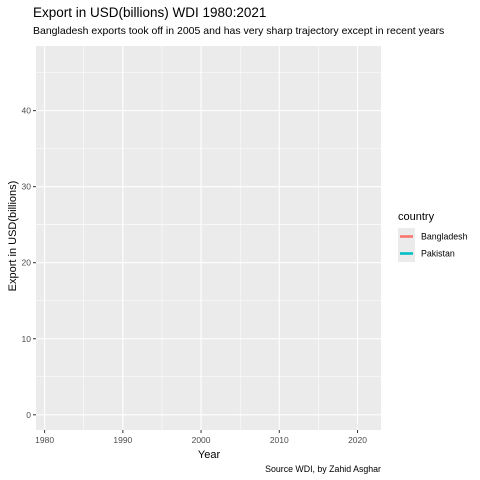 The image size is (480, 480). Describe the element at coordinates (13, 236) in the screenshot. I see `y-axis-label: Export in USD(billions)` at that location.